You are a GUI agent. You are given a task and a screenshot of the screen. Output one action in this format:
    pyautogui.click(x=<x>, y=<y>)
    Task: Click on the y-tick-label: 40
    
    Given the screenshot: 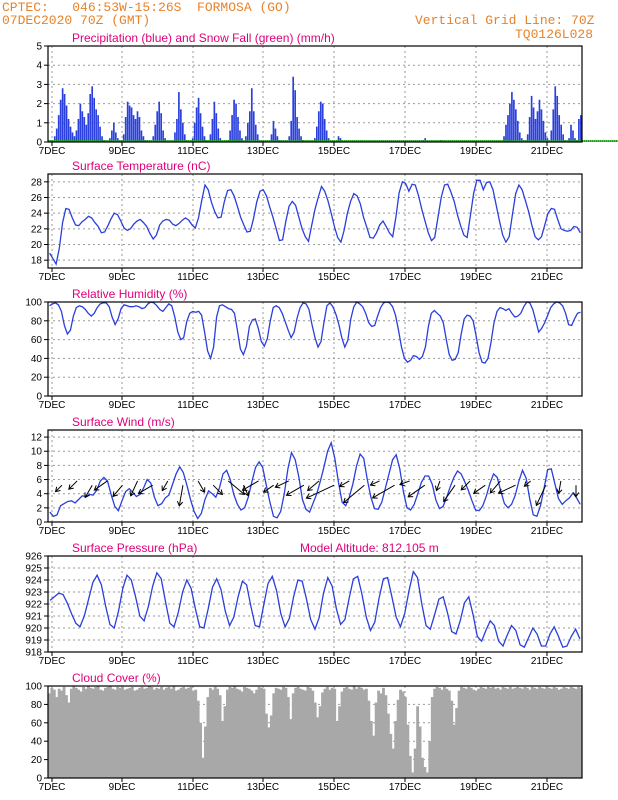 What is the action you would take?
    pyautogui.click(x=37, y=359)
    